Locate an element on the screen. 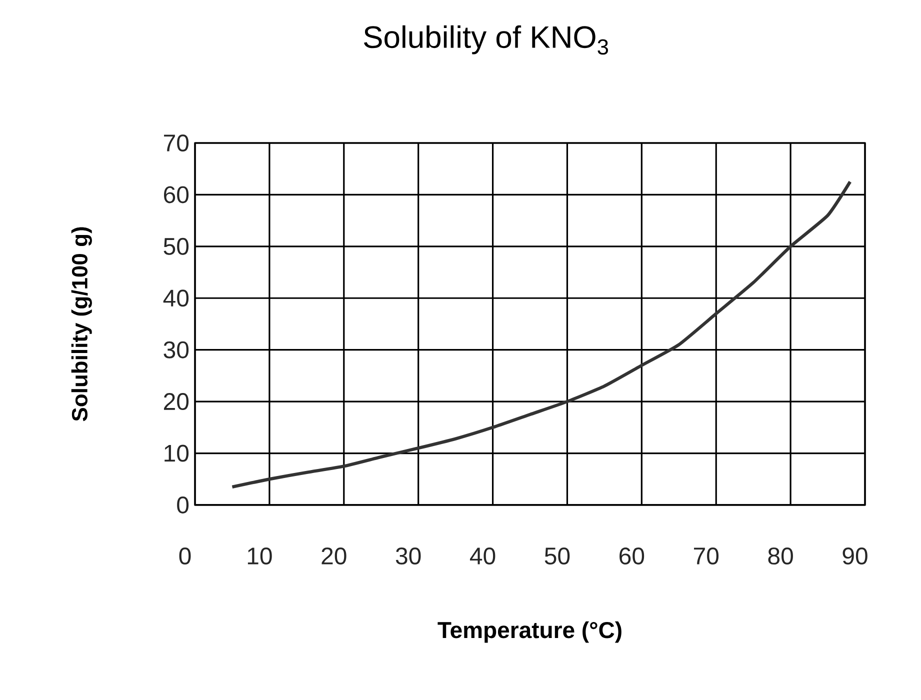 The image size is (921, 700). x-tick-label: 40 is located at coordinates (483, 555).